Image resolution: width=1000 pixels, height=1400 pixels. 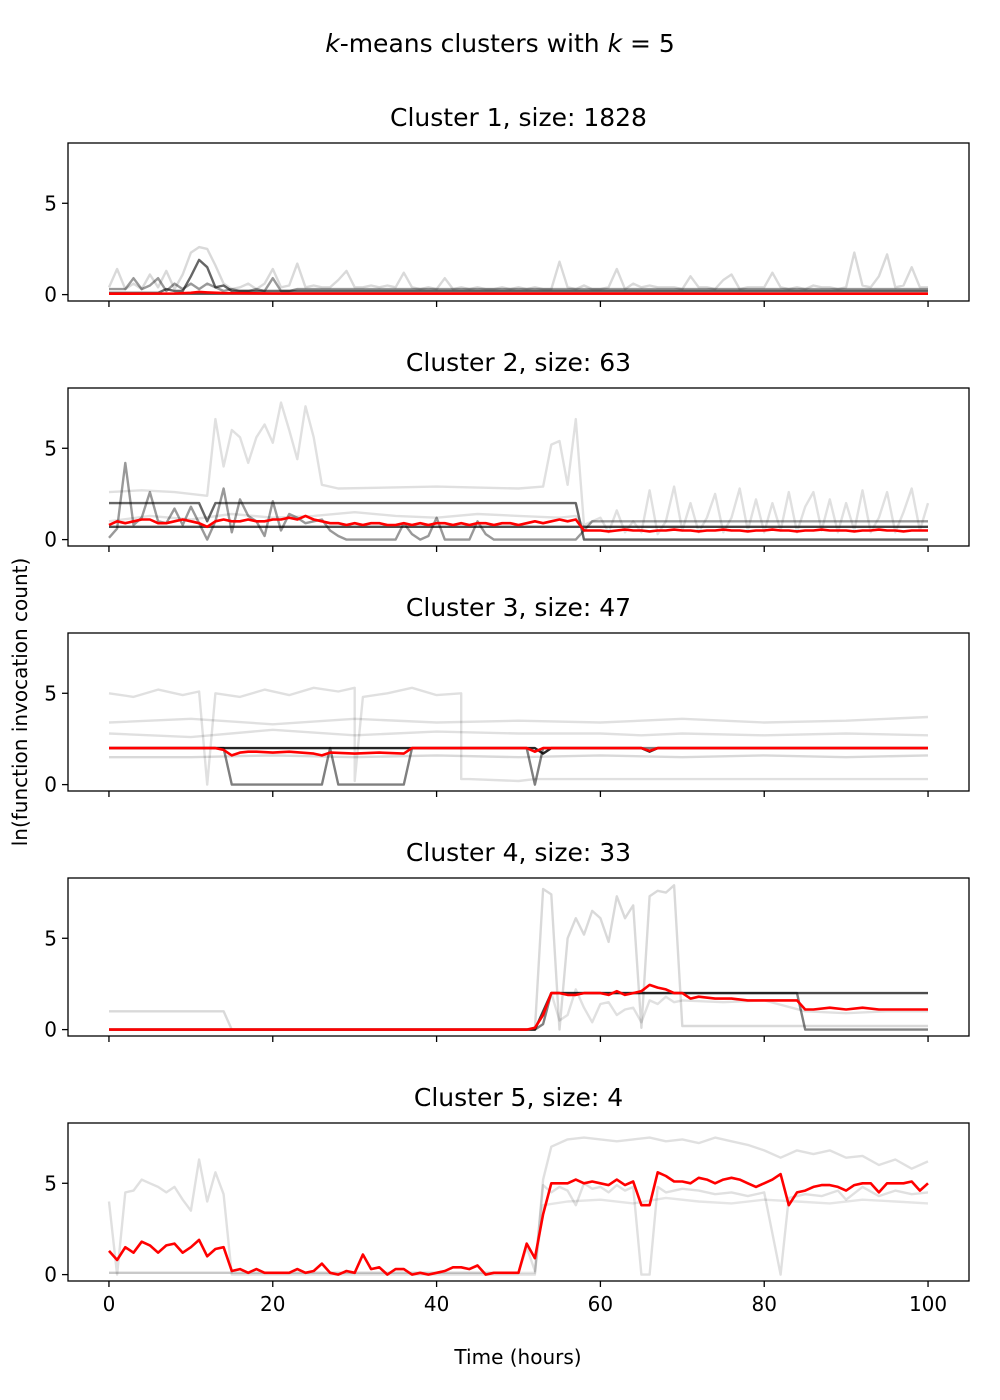 I want to click on subplot-2: Cluster 2, size: 63 0 5, so click(x=507, y=450).